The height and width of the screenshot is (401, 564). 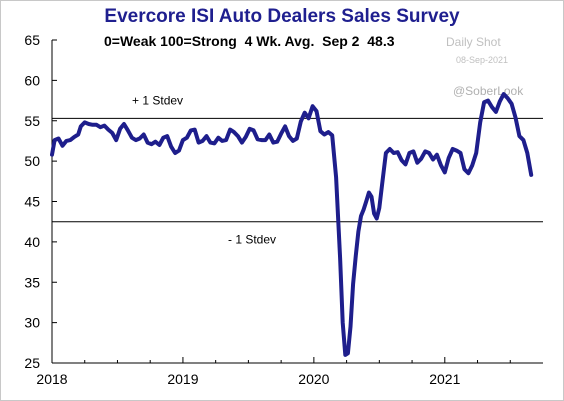 What do you see at coordinates (32, 161) in the screenshot?
I see `y-tick-label: 50` at bounding box center [32, 161].